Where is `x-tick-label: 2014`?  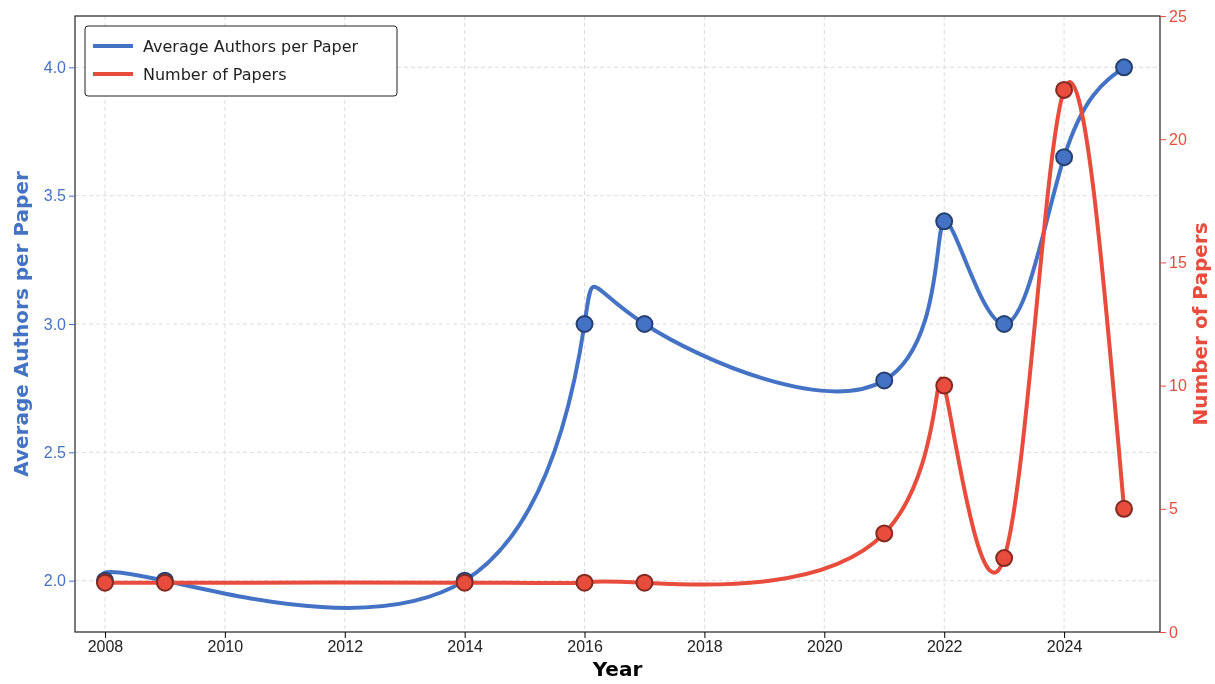
x-tick-label: 2014 is located at coordinates (465, 647).